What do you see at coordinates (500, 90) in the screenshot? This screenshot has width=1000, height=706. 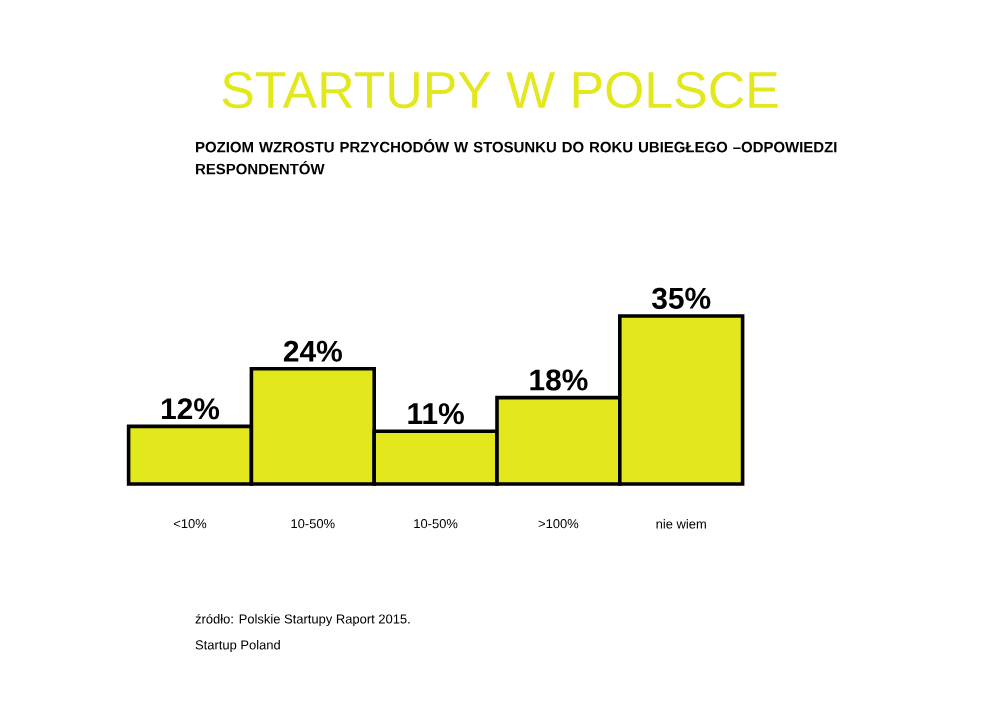 I see `chart-title: STARTUPY W POLSCE` at bounding box center [500, 90].